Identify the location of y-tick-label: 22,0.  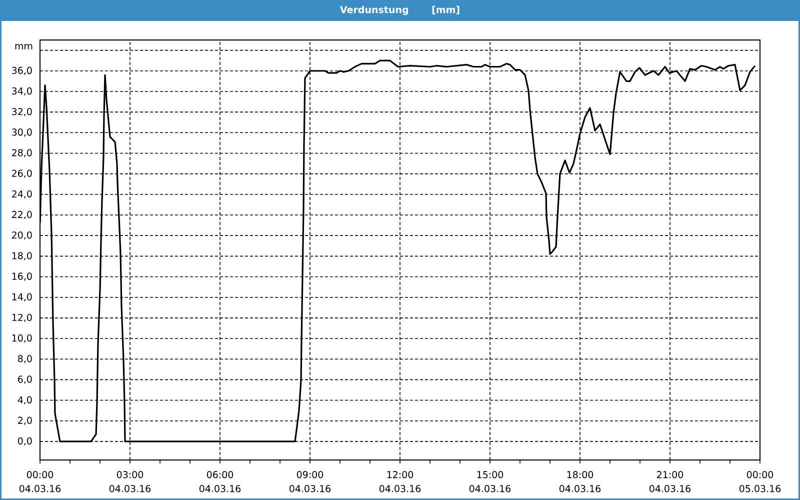
(22, 215).